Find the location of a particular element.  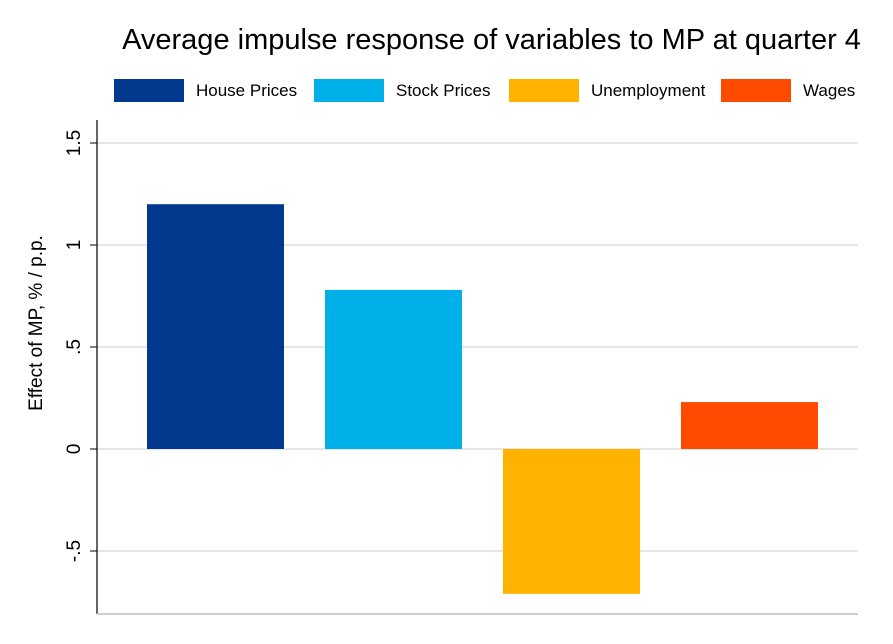

bar-unemployment is located at coordinates (571, 521).